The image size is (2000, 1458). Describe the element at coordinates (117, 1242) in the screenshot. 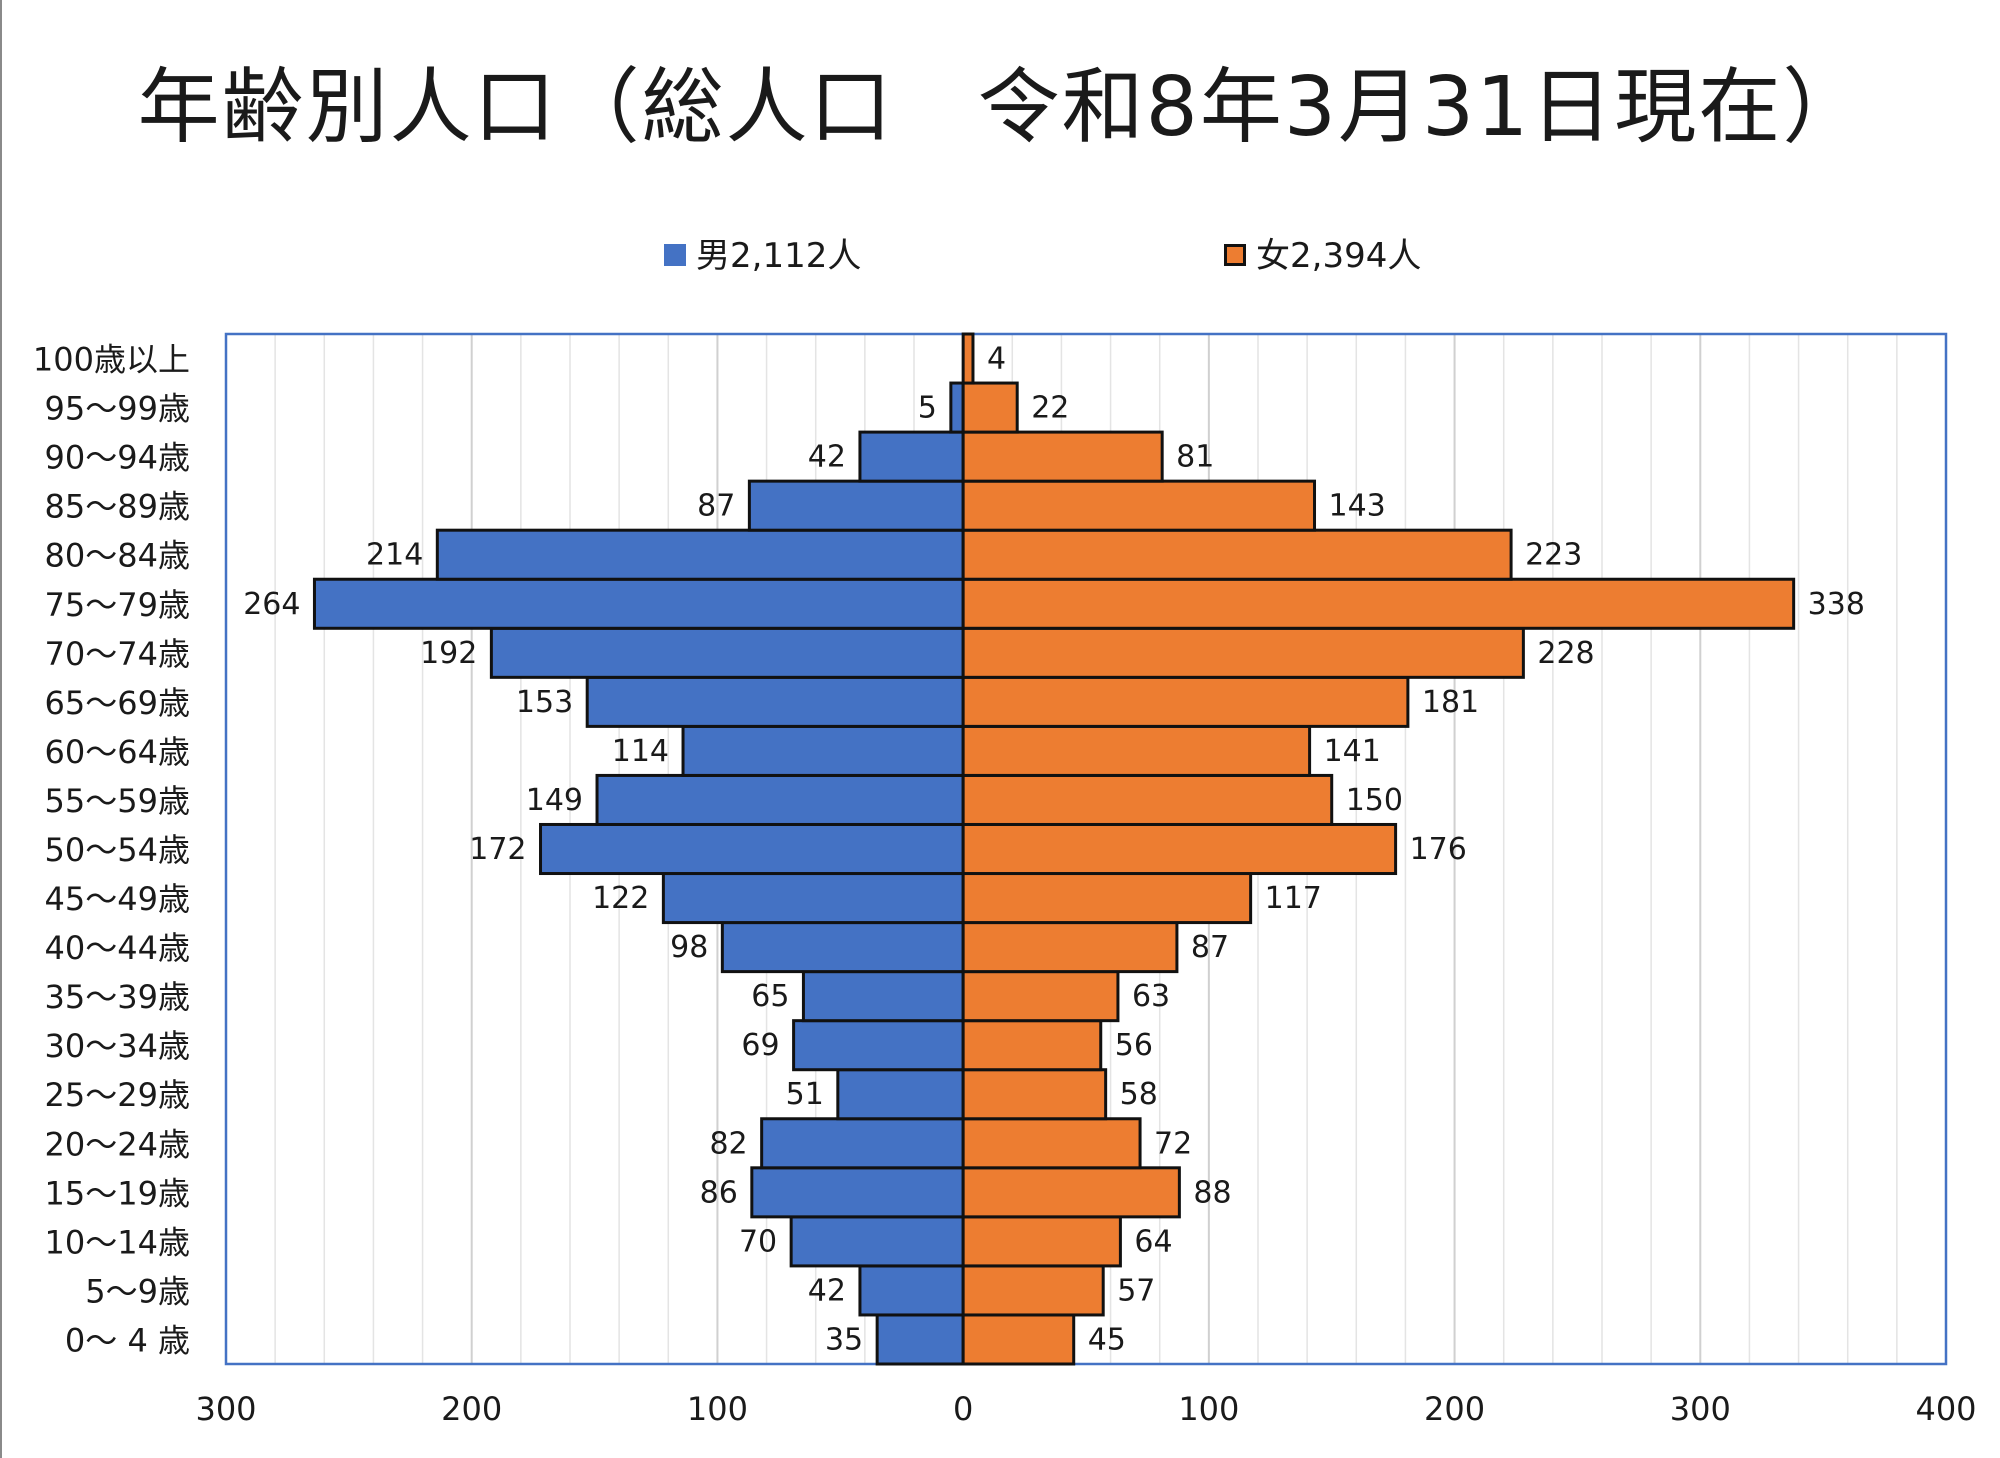

I see `category-label: 10～14歳` at that location.